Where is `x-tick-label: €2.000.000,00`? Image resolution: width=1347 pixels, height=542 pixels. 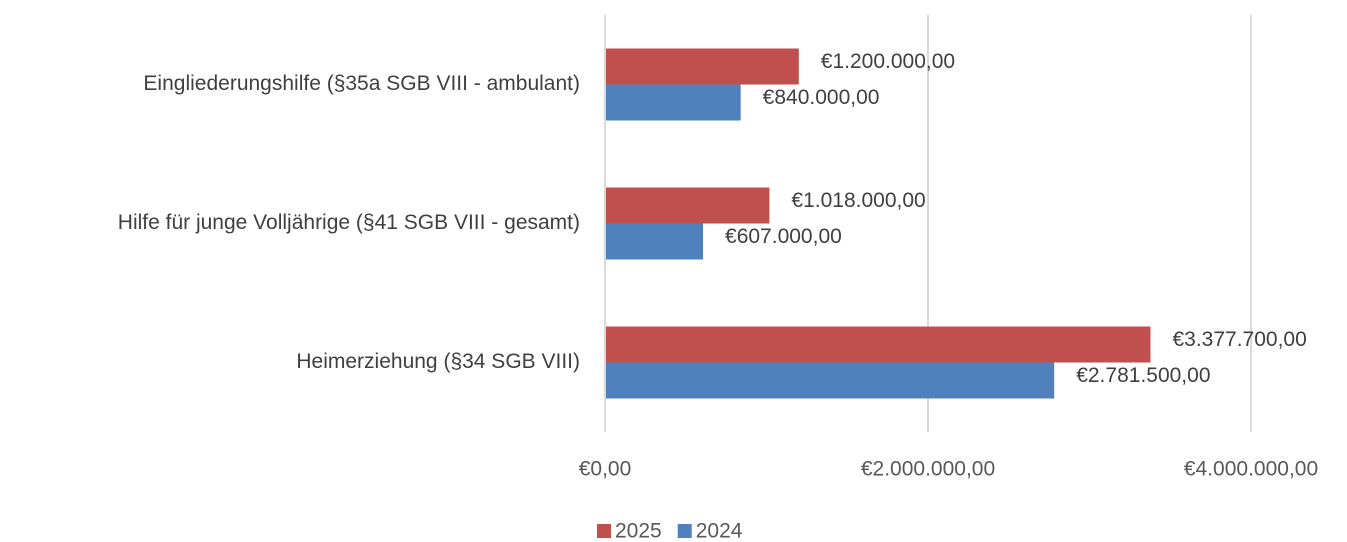 x-tick-label: €2.000.000,00 is located at coordinates (928, 469).